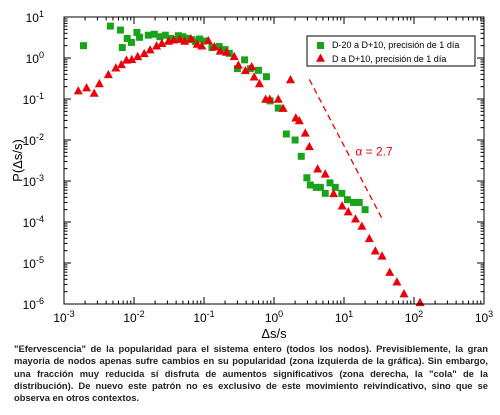  I want to click on x-tick-label: 10⁰, so click(274, 317).